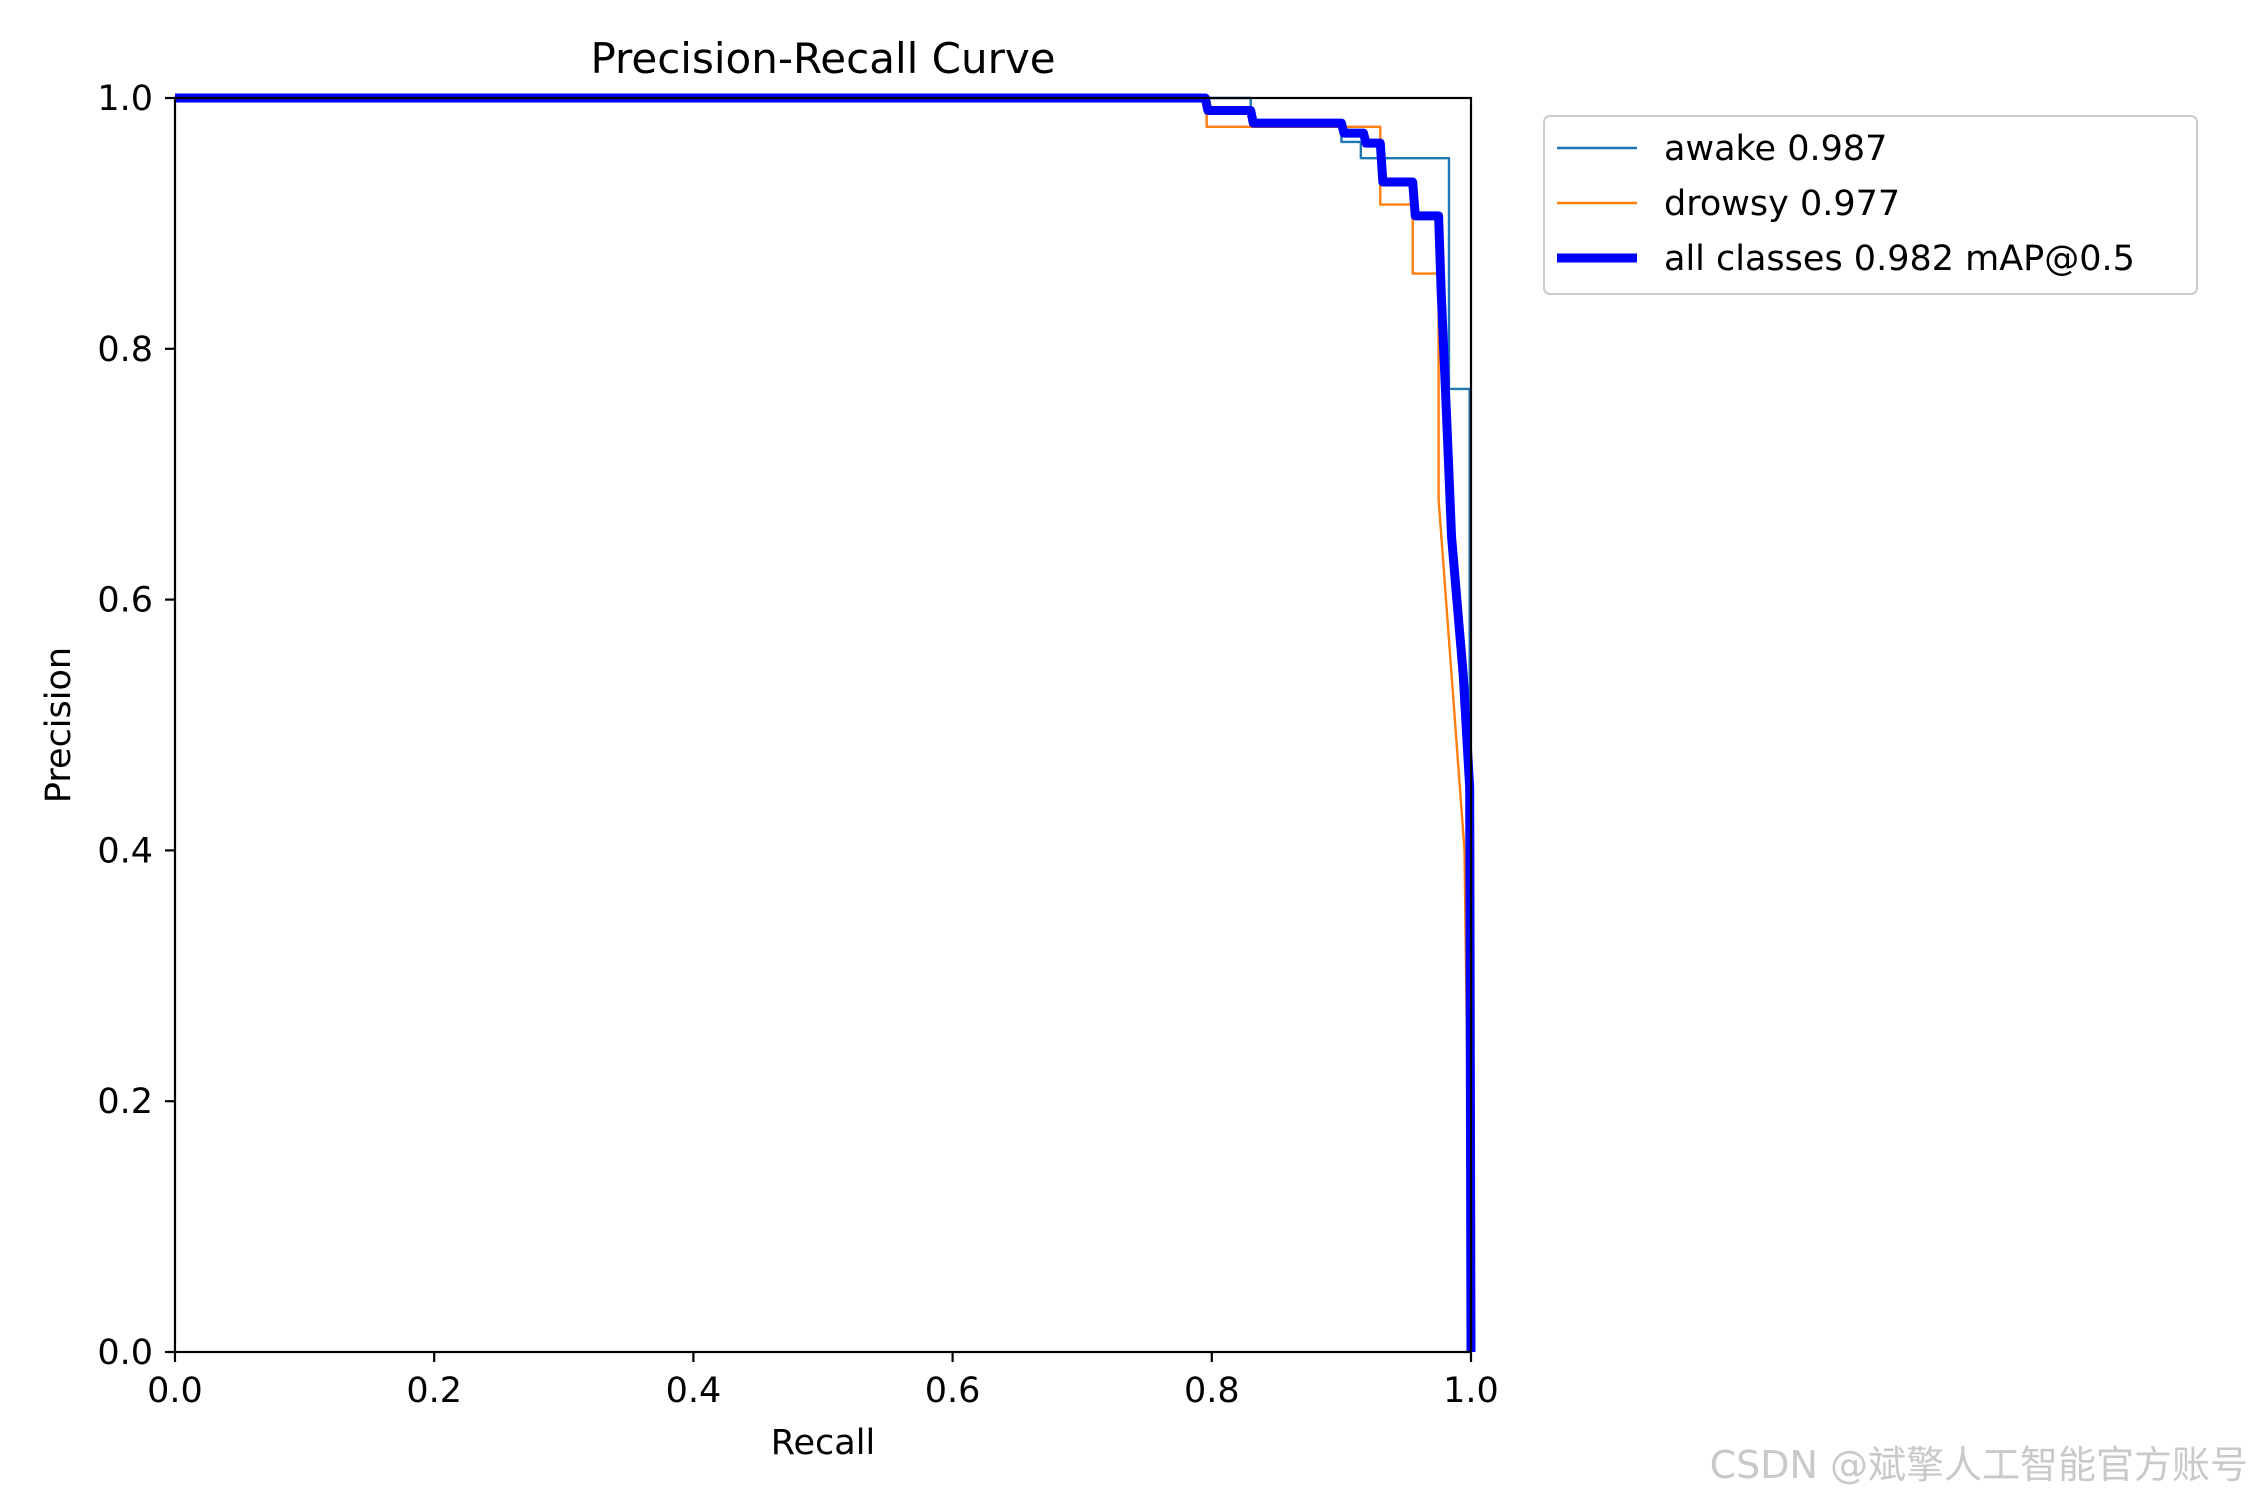 This screenshot has width=2250, height=1500. Describe the element at coordinates (1212, 1391) in the screenshot. I see `x-tick-label: 0.8` at that location.